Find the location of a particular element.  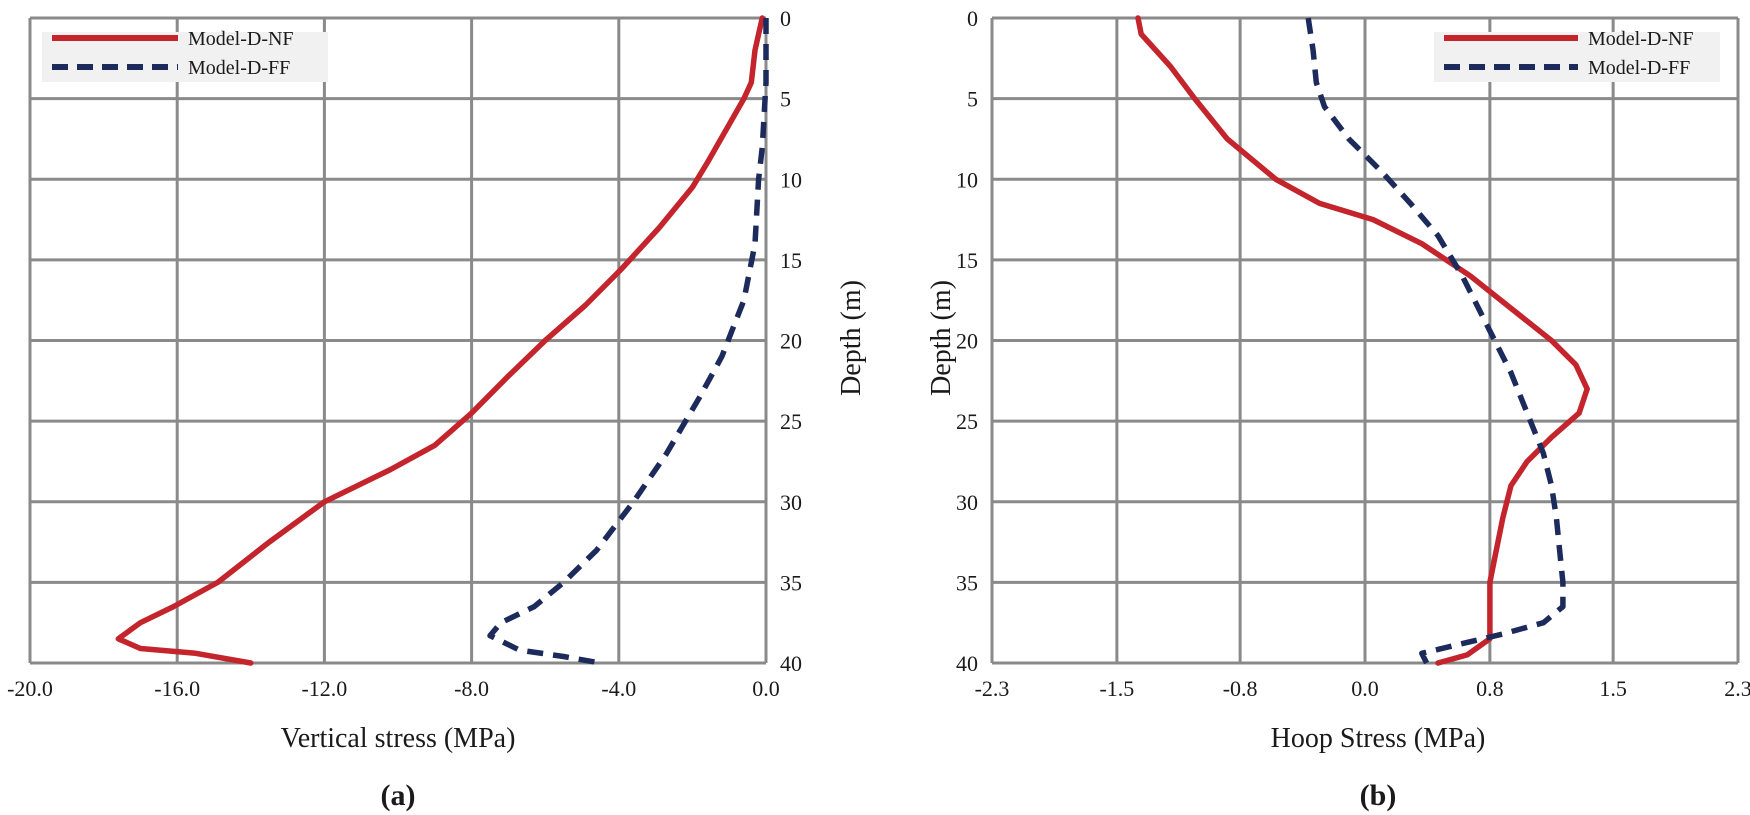

y-tick-label-b-4: 20 is located at coordinates (967, 341).